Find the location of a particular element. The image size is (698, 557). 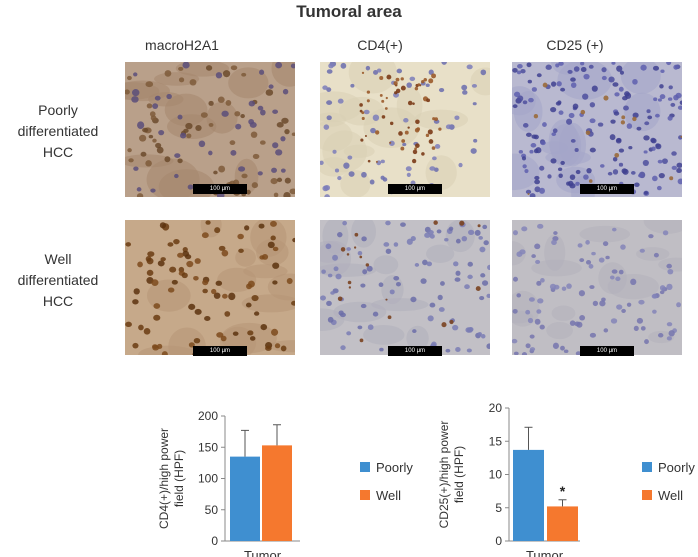

y-tick-label: 50 is located at coordinates (212, 510).